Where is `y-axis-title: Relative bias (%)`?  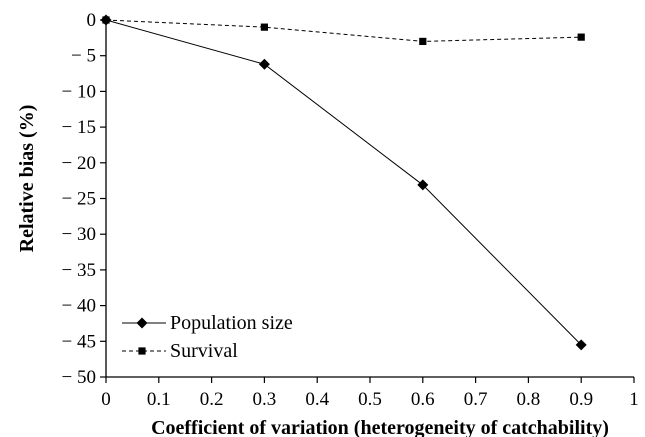 y-axis-title: Relative bias (%) is located at coordinates (27, 179).